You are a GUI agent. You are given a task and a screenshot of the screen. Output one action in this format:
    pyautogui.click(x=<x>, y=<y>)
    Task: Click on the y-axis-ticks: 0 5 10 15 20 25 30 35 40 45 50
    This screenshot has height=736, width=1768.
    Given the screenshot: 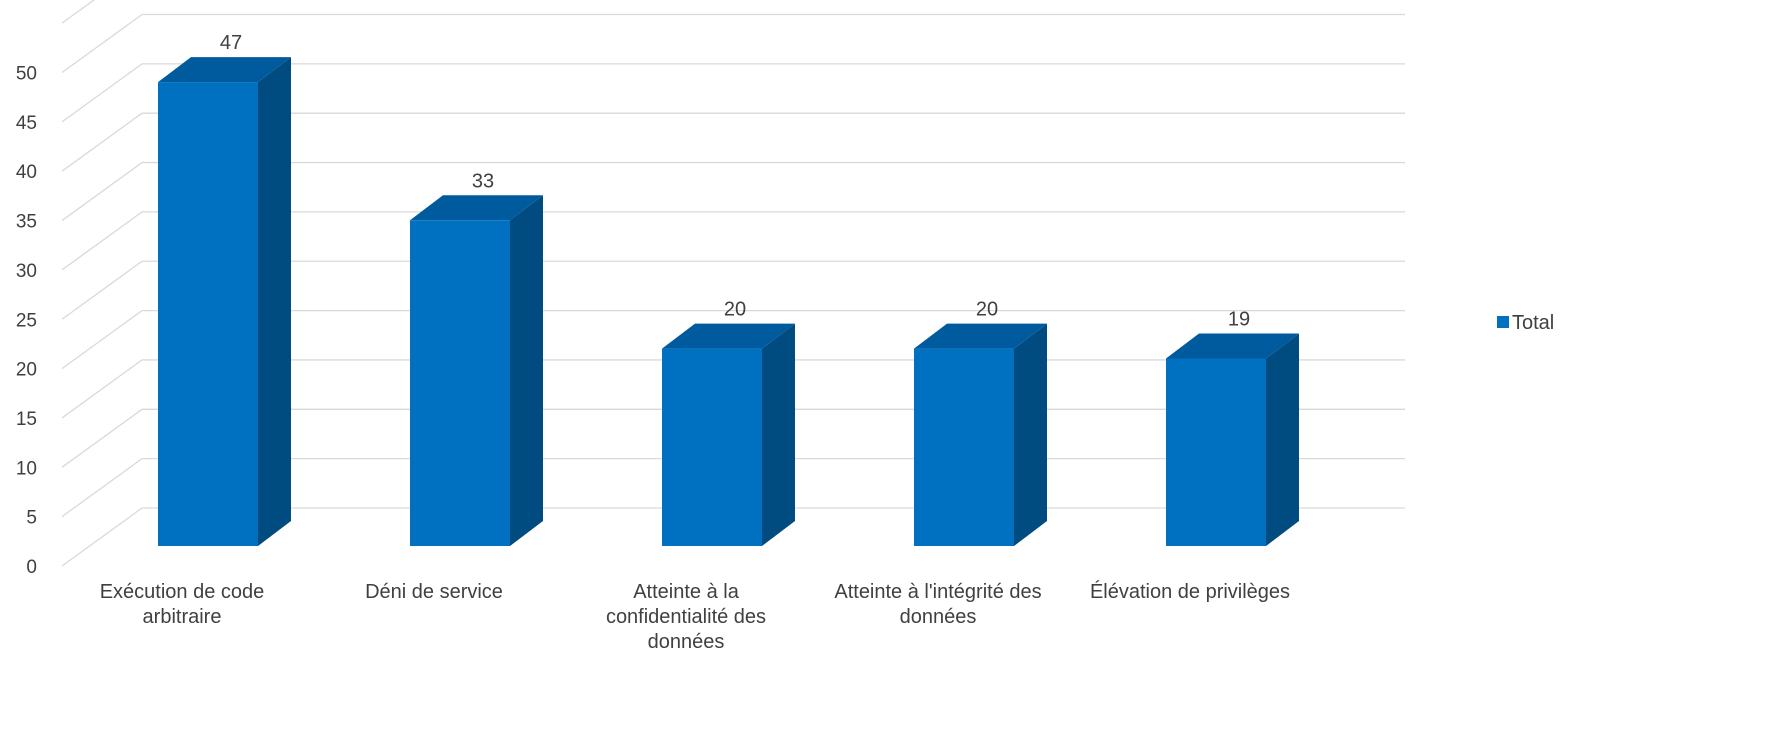 What is the action you would take?
    pyautogui.click(x=26, y=321)
    